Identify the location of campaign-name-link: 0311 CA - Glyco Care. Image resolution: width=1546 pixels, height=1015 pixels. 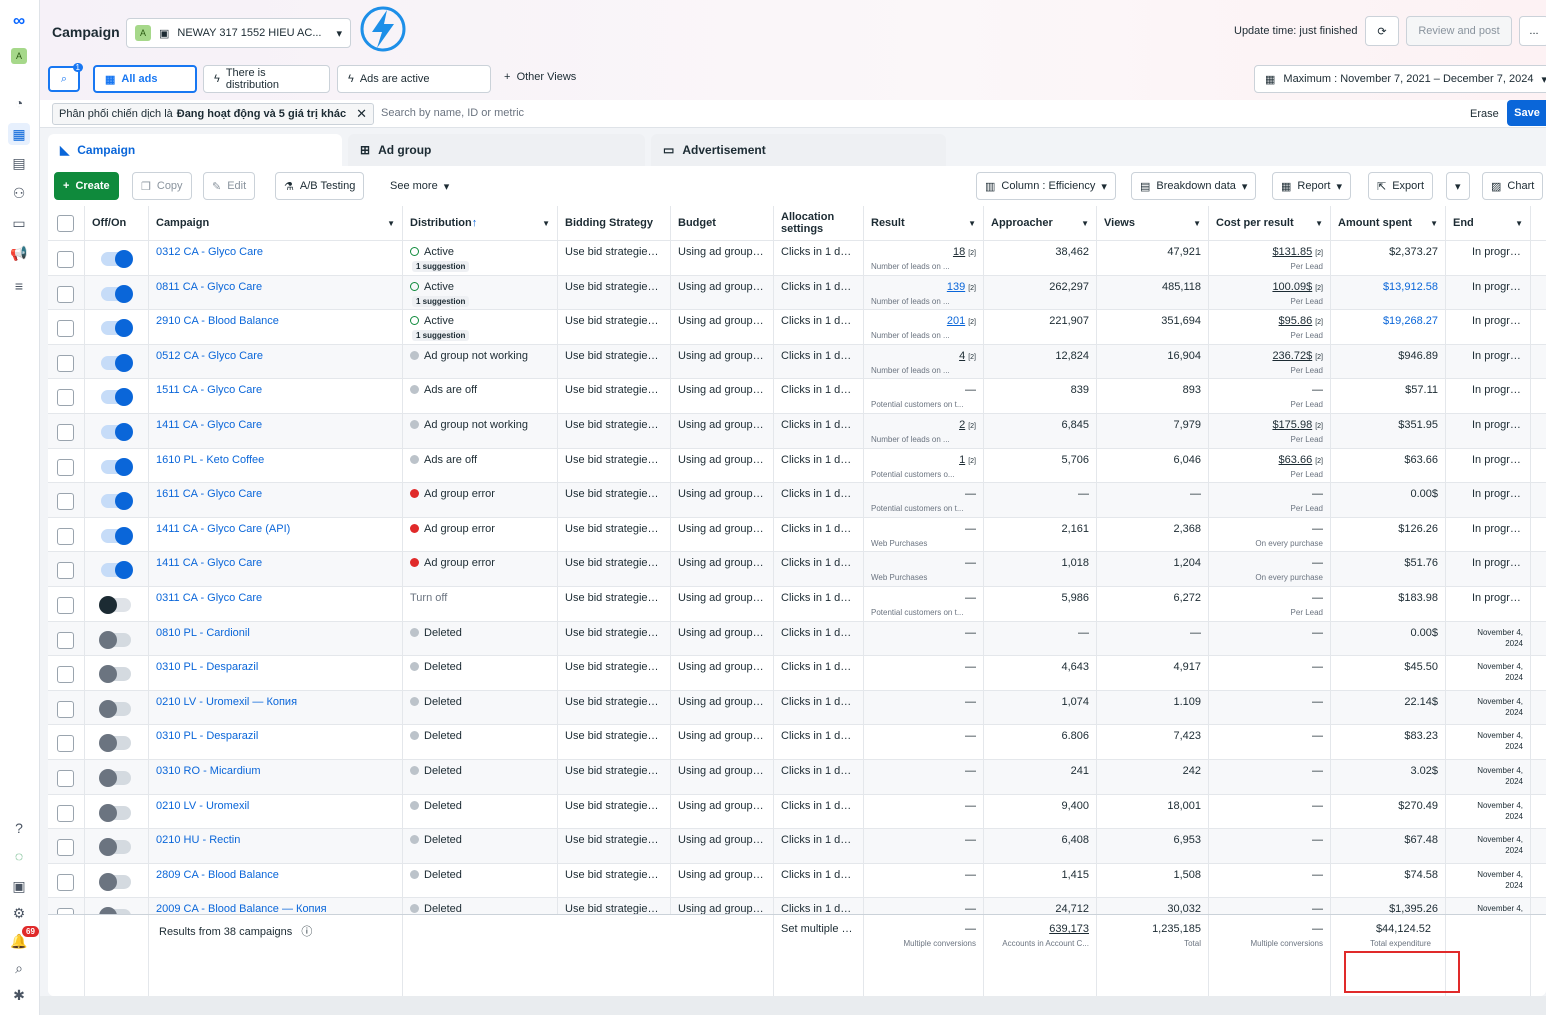
(209, 598).